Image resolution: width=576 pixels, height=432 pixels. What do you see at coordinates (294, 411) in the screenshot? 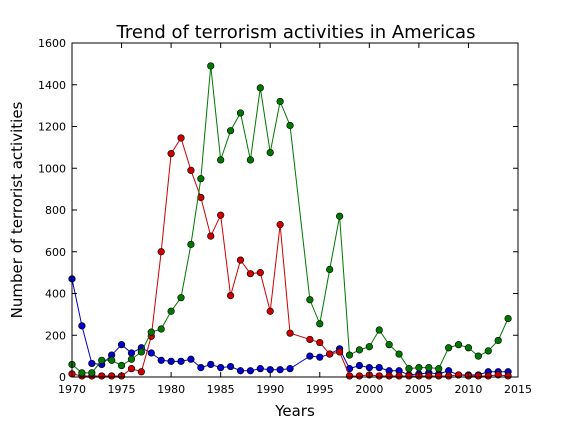
I see `x-axis-label: Years` at bounding box center [294, 411].